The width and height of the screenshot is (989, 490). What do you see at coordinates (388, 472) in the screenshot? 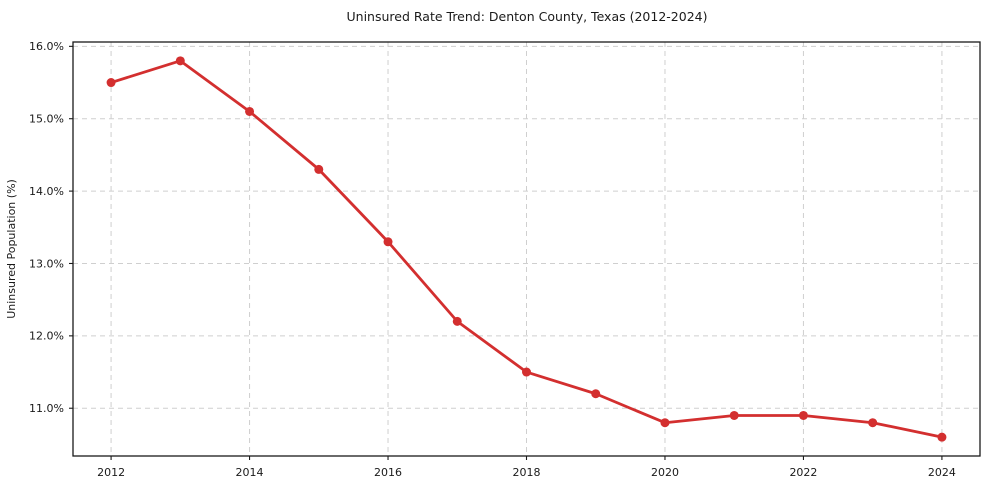
I see `x-tick-label: 2016` at bounding box center [388, 472].